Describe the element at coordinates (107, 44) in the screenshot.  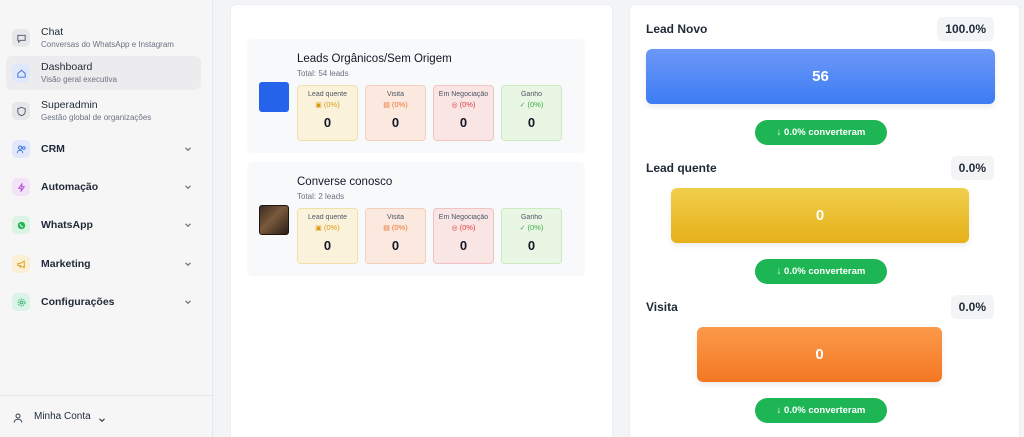
I see `sidebar-item-subtitle: Conversas do WhatsApp e Instagram` at that location.